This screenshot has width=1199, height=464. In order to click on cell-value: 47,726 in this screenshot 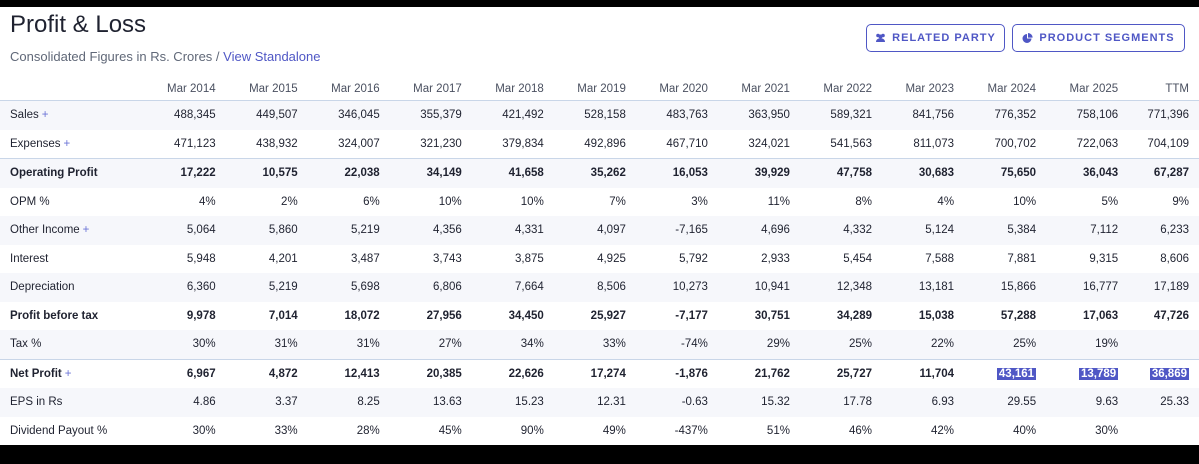, I will do `click(1171, 315)`.